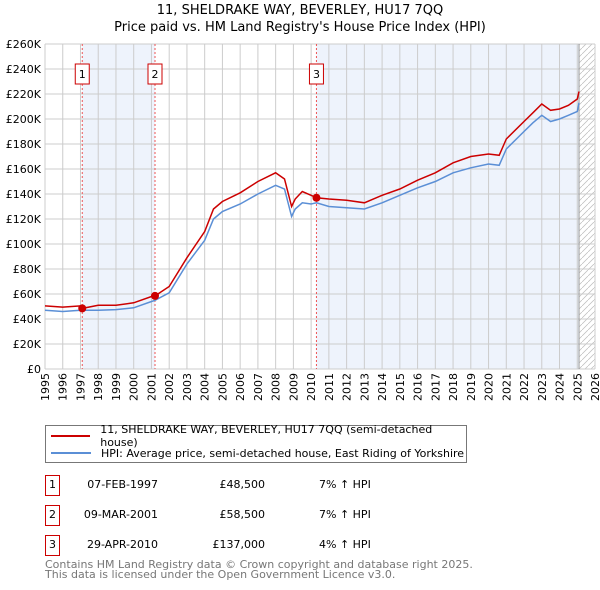 The width and height of the screenshot is (600, 590). I want to click on x-tick-label: 2019, so click(471, 387).